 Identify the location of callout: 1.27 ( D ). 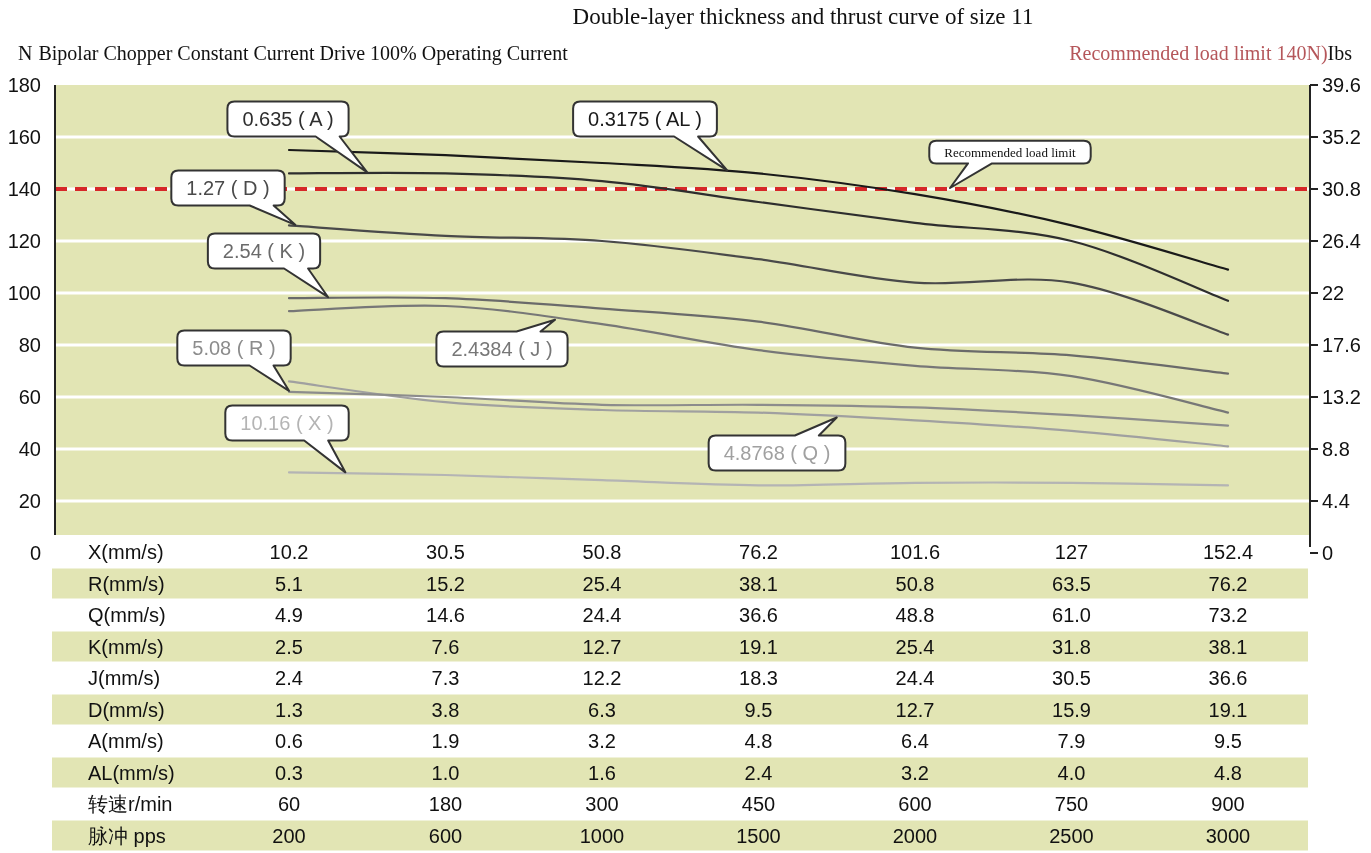
(233, 197).